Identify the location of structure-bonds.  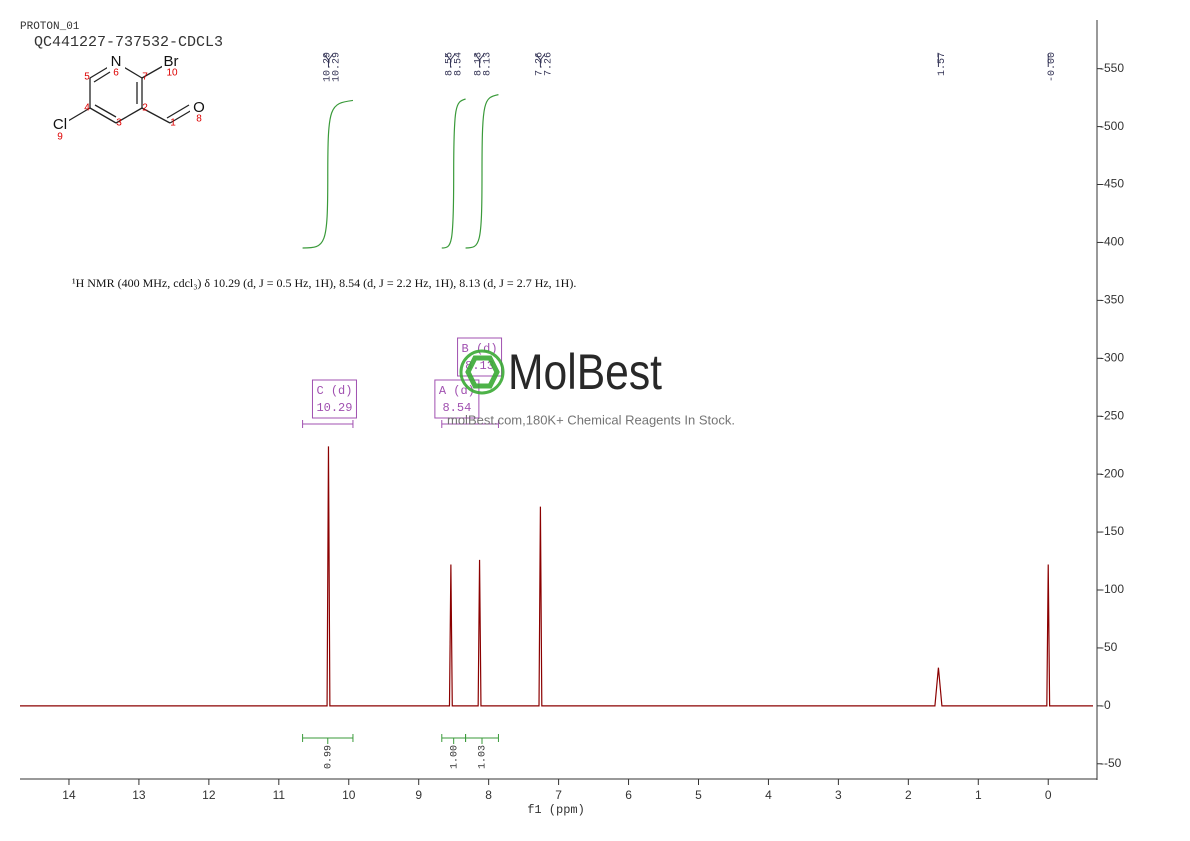
(130, 94).